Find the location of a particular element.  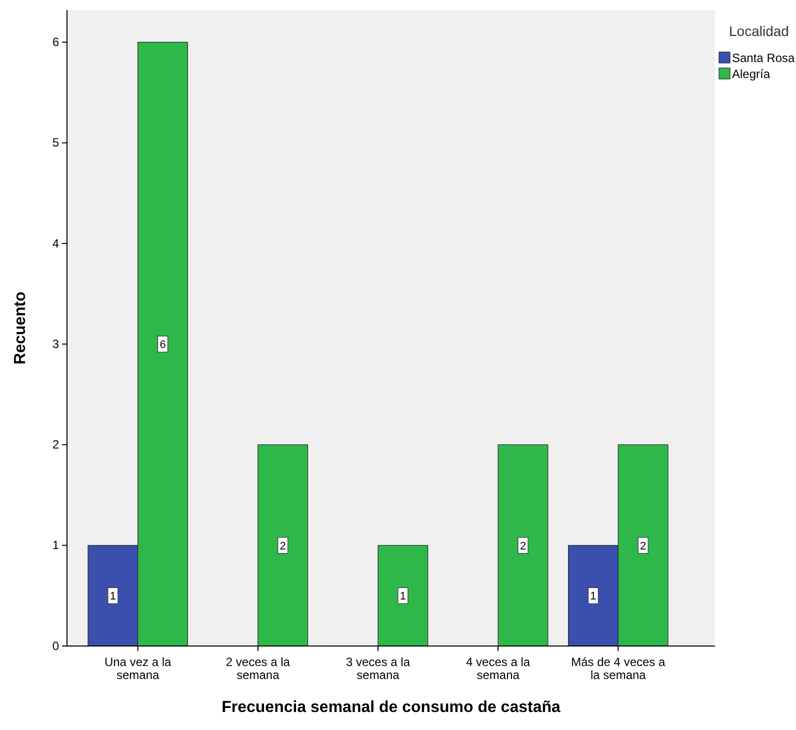

y-tick-label: 1 is located at coordinates (56, 545).